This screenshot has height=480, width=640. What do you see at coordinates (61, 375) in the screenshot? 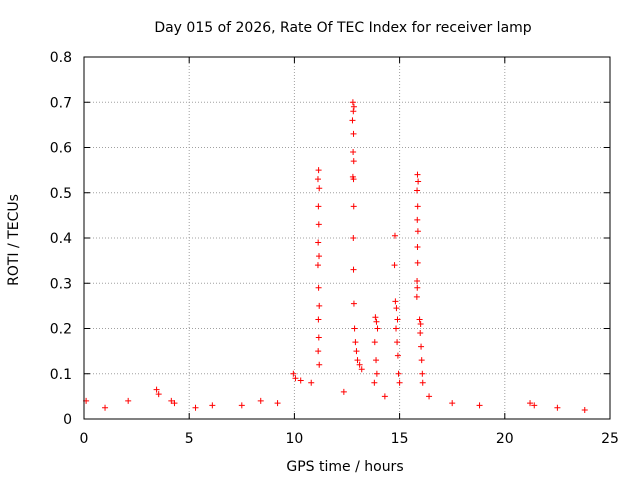
I see `y-tick-label: 0.1` at bounding box center [61, 375].